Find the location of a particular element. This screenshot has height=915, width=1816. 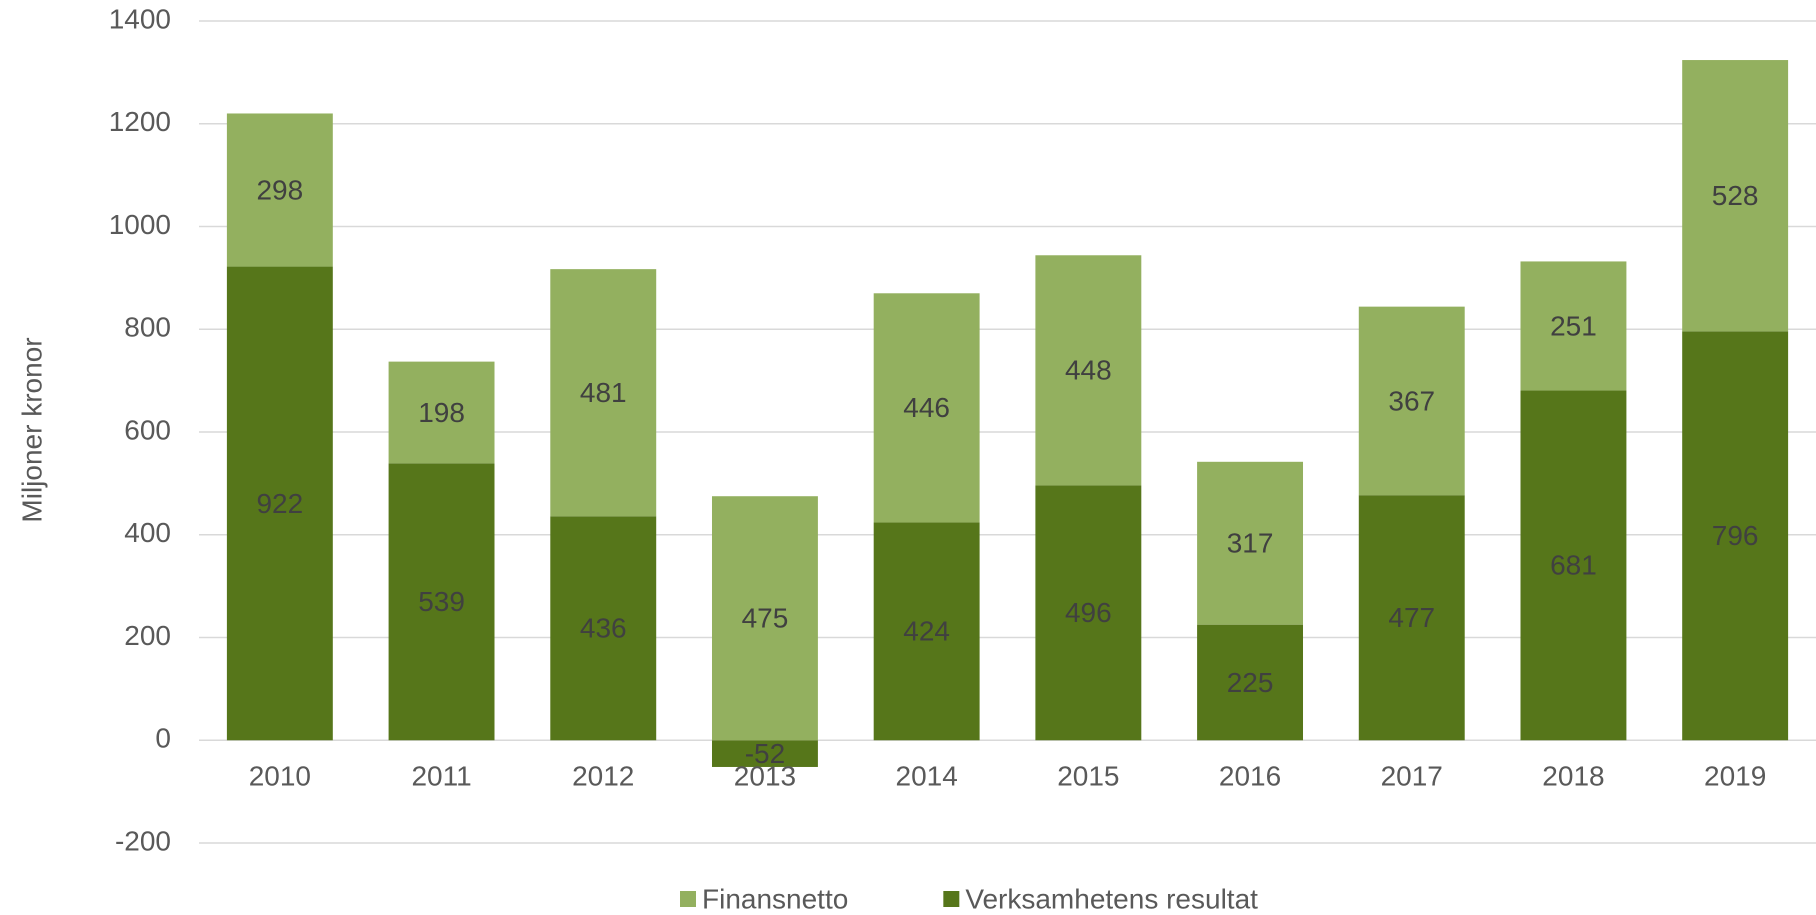

data-label: 367 is located at coordinates (1411, 400).